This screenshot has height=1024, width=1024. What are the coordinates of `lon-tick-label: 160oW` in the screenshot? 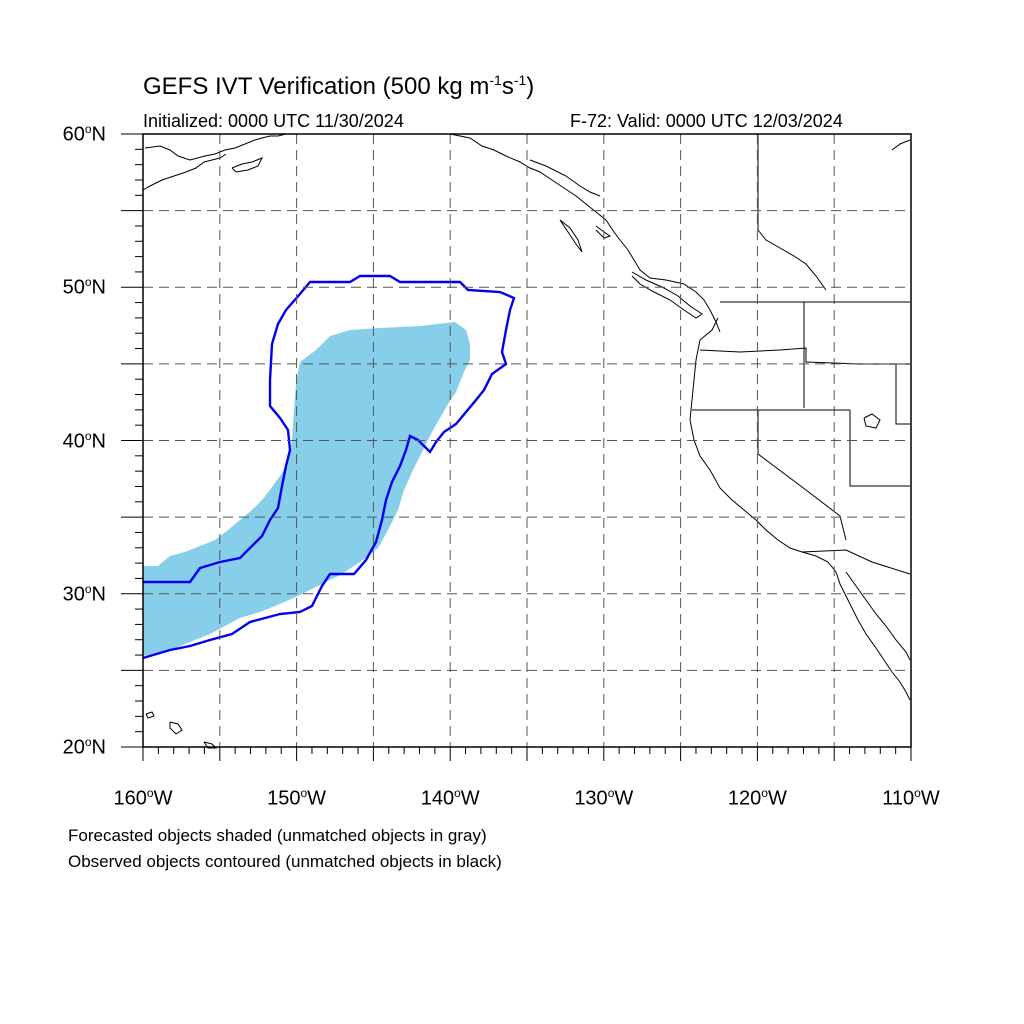 It's located at (143, 798).